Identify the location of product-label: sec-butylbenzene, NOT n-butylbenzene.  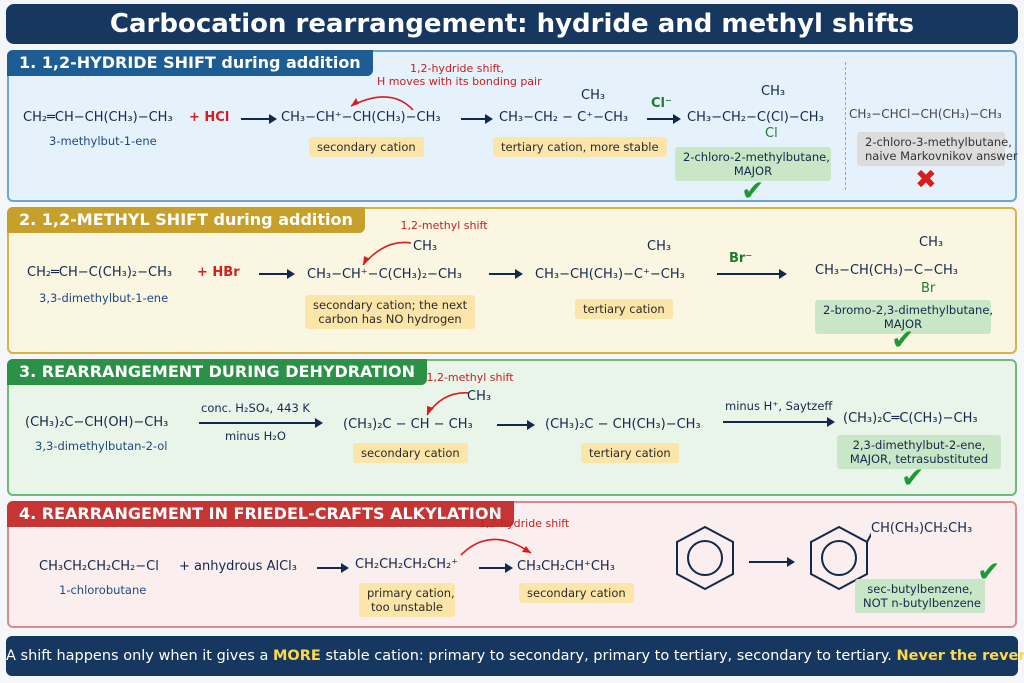
(920, 596).